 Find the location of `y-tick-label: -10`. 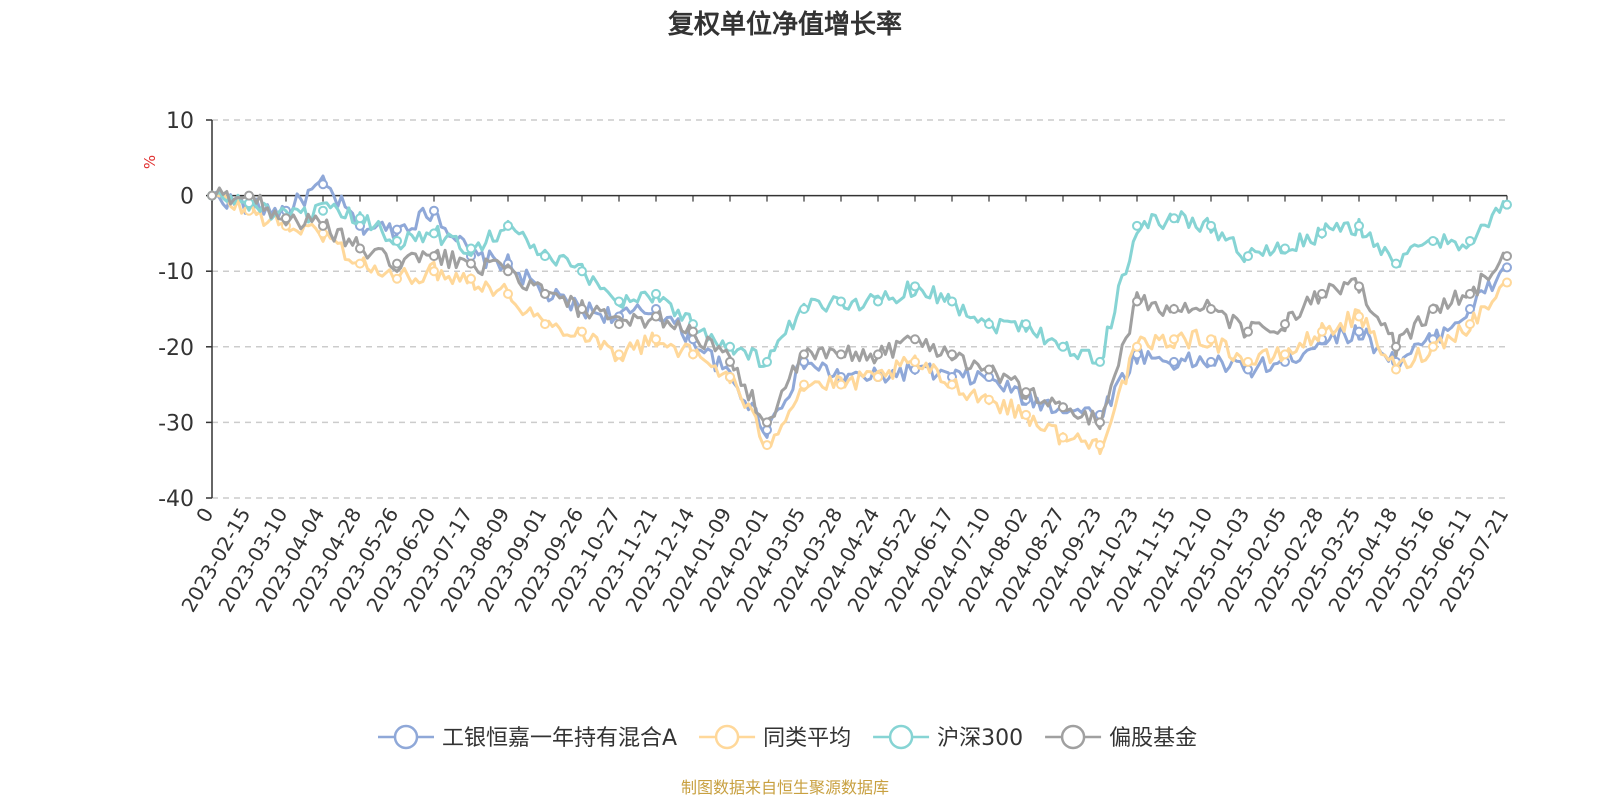

y-tick-label: -10 is located at coordinates (176, 272).